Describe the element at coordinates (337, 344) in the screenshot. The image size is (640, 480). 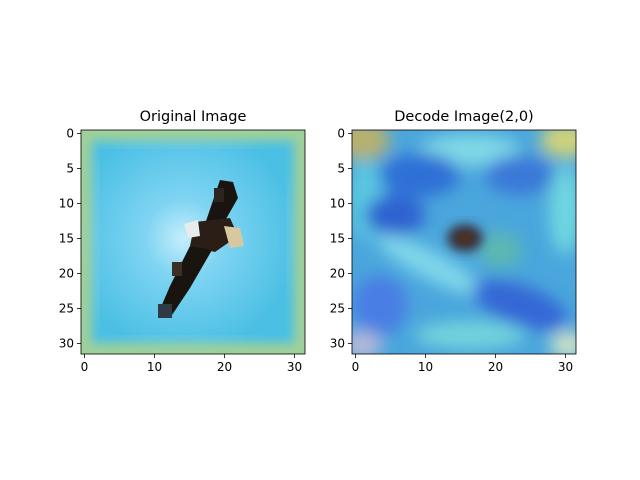
I see `decode-y-tick-label: 30` at that location.